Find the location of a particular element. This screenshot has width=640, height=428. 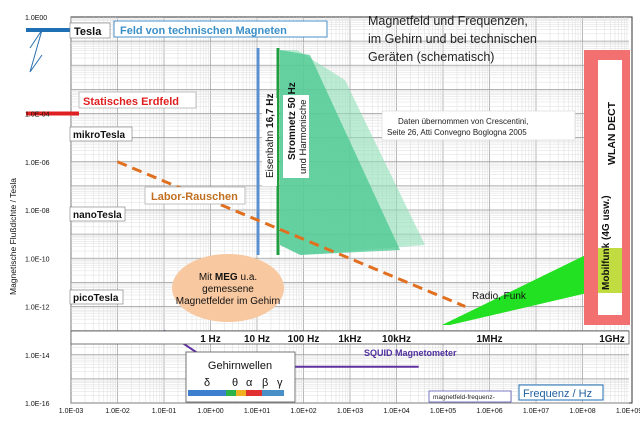

mobile-label-a: Mobilfunk is located at coordinates (606, 266).